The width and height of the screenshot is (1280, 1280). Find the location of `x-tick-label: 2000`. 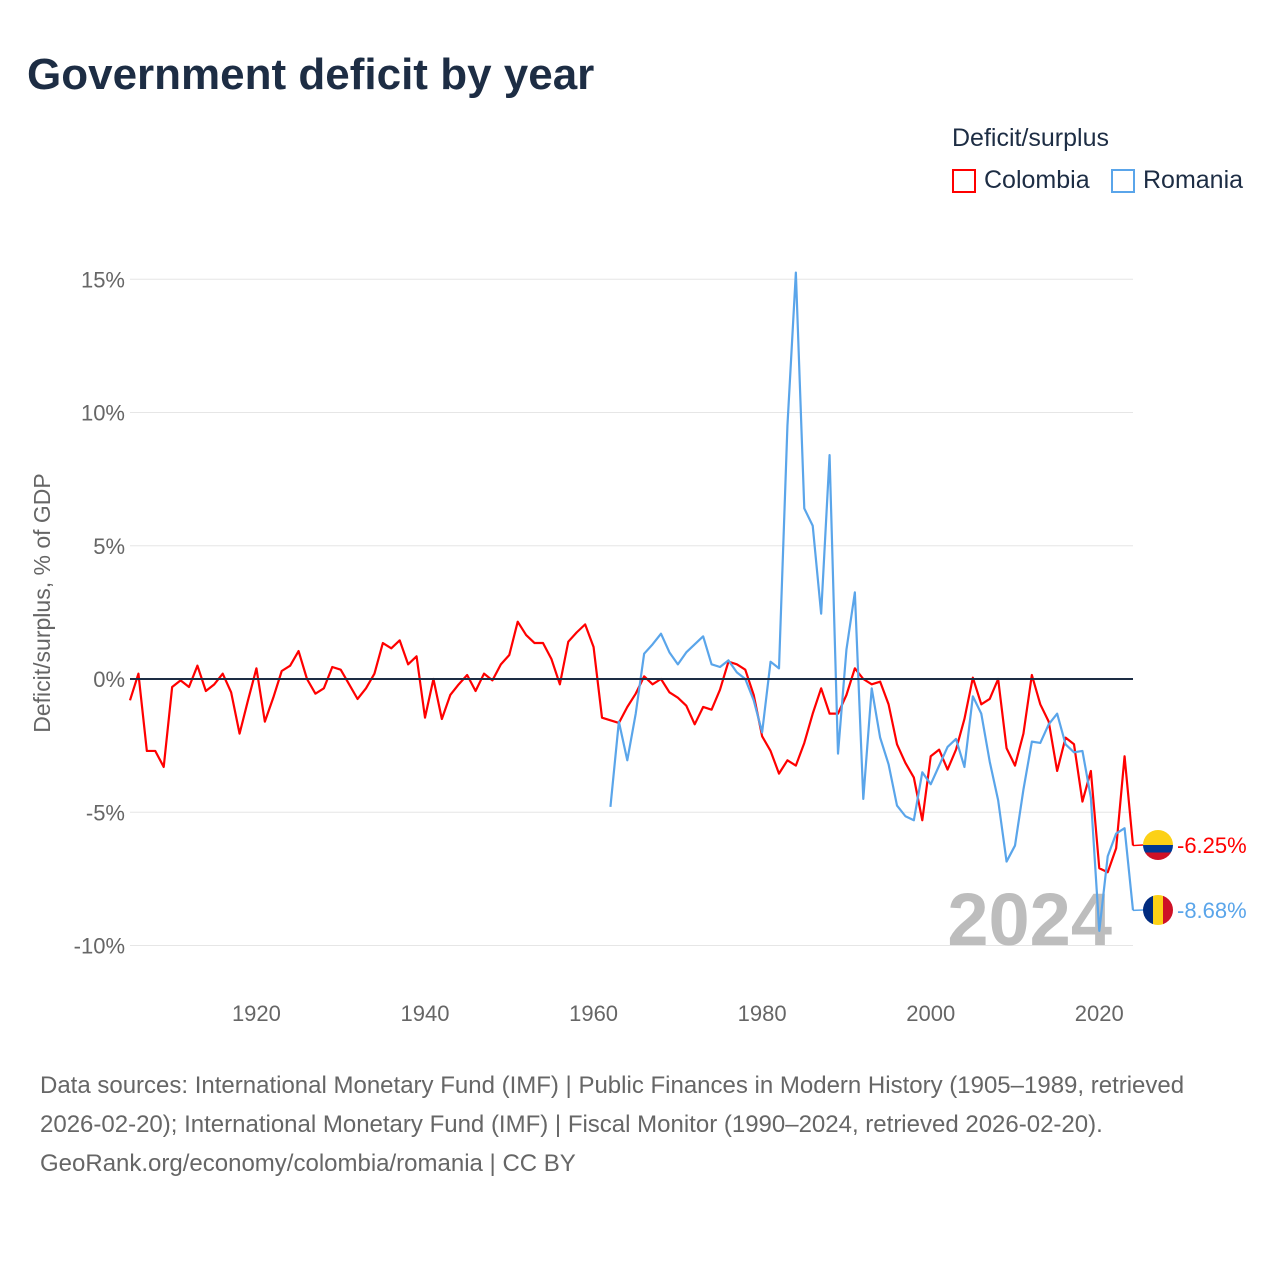

x-tick-label: 2000 is located at coordinates (930, 1013).